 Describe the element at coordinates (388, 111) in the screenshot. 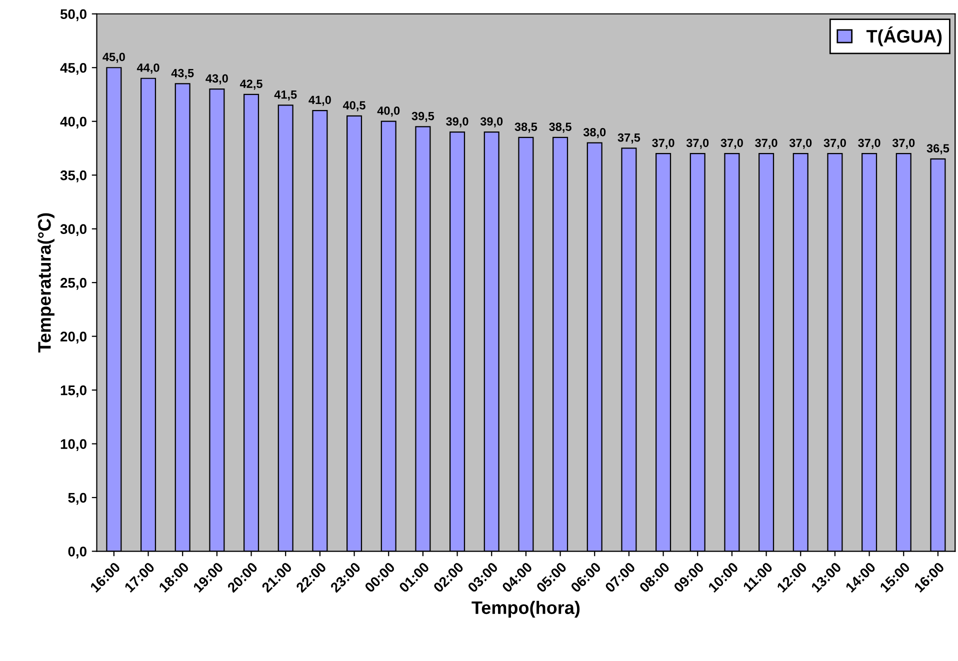

I see `data-label: 40,0` at that location.